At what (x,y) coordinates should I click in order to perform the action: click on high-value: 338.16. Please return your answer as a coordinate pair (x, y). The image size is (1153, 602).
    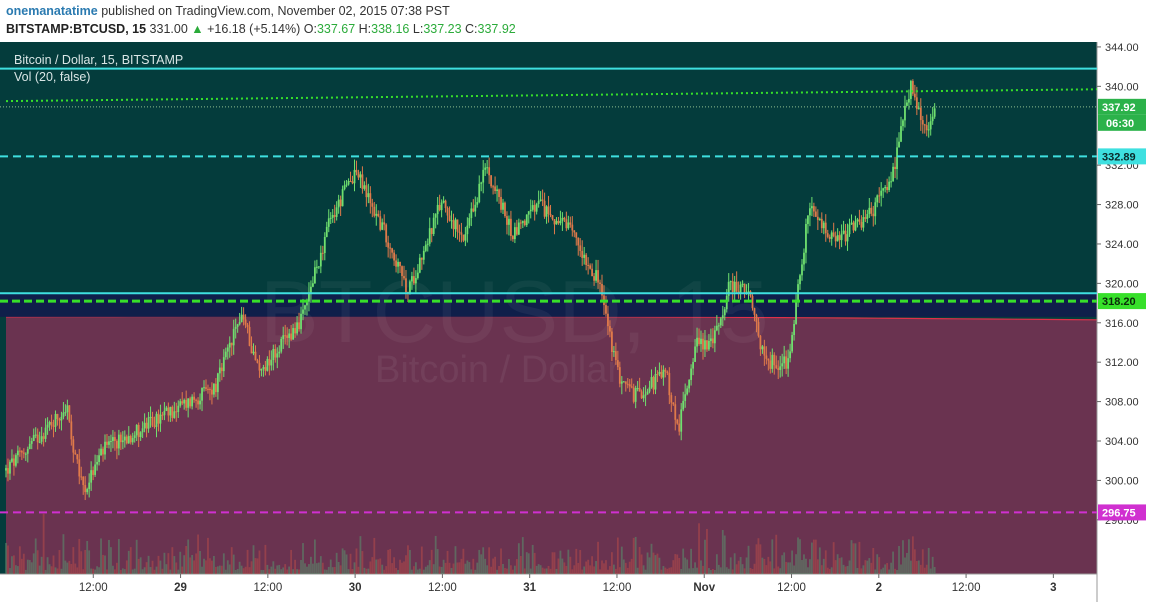
    Looking at the image, I should click on (390, 29).